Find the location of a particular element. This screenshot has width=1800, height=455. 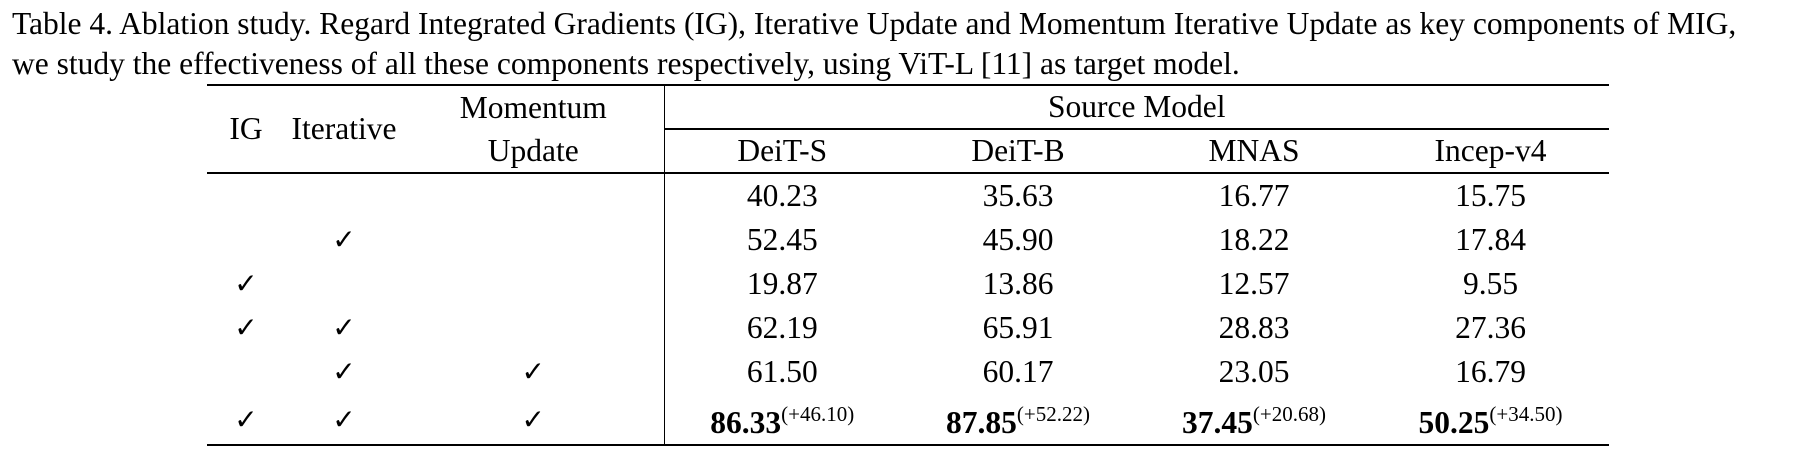

cell-value: 13.86 is located at coordinates (1018, 283).